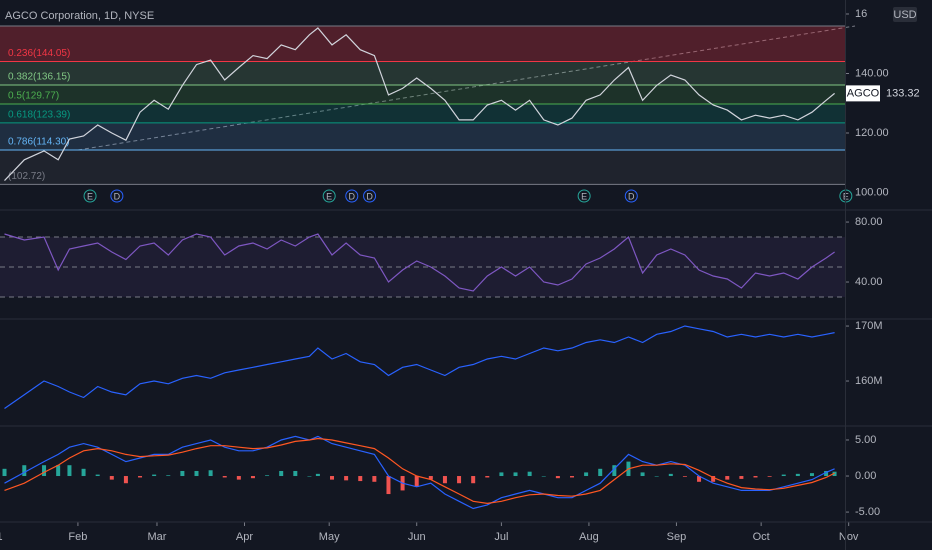 The height and width of the screenshot is (550, 932). What do you see at coordinates (33, 96) in the screenshot?
I see `fib-label: 0.5(129.77)` at bounding box center [33, 96].